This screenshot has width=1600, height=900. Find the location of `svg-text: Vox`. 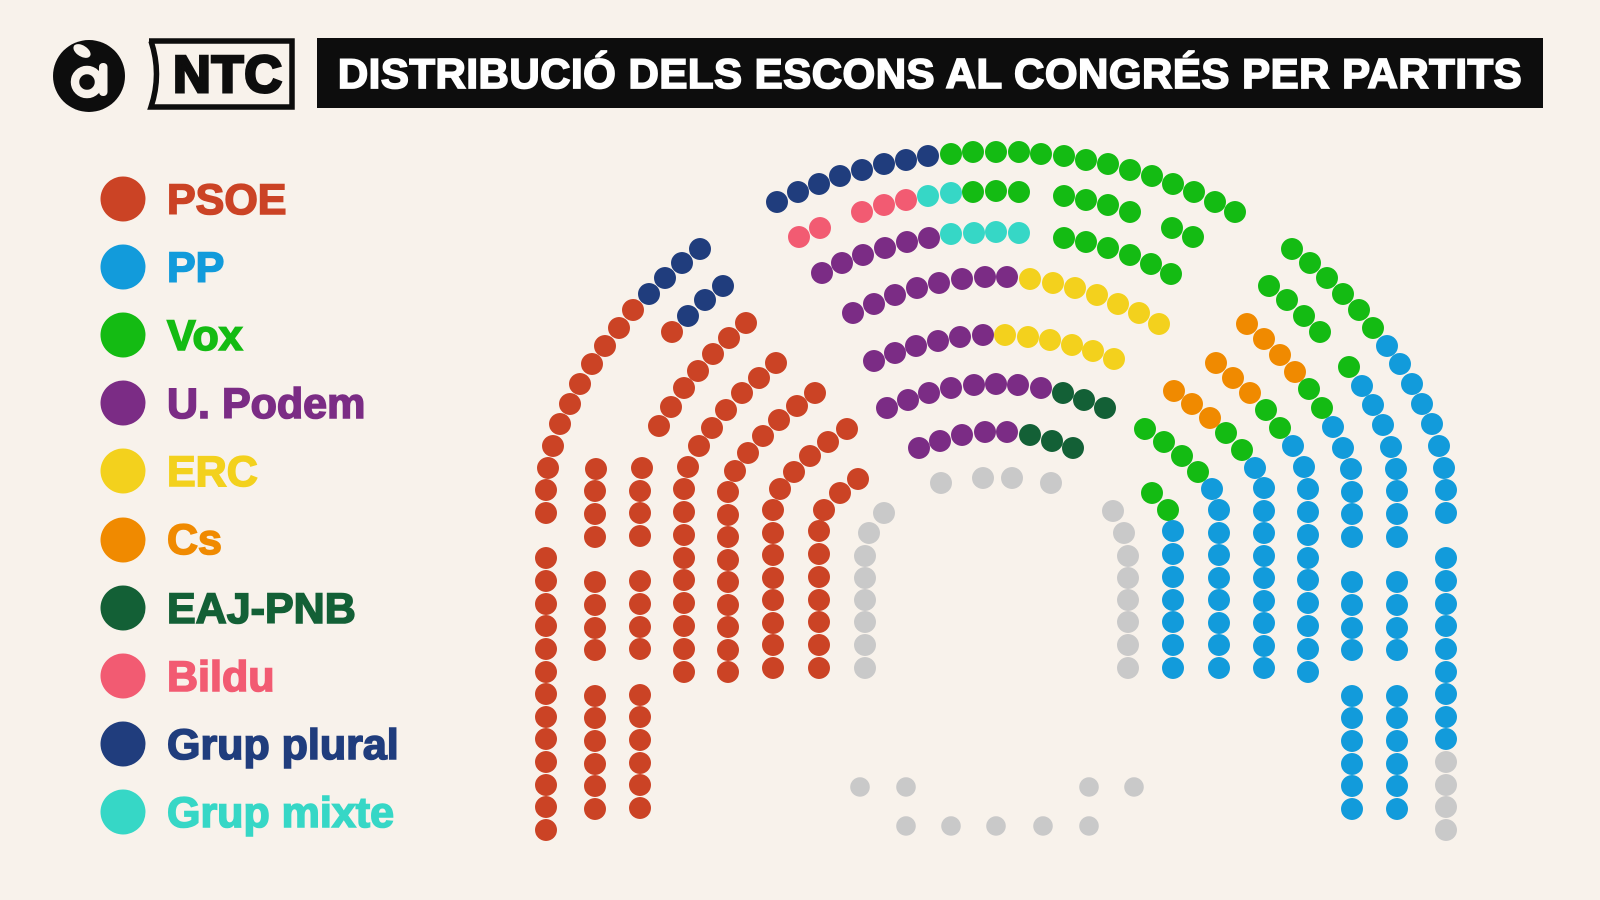

svg-text: Vox is located at coordinates (205, 336).